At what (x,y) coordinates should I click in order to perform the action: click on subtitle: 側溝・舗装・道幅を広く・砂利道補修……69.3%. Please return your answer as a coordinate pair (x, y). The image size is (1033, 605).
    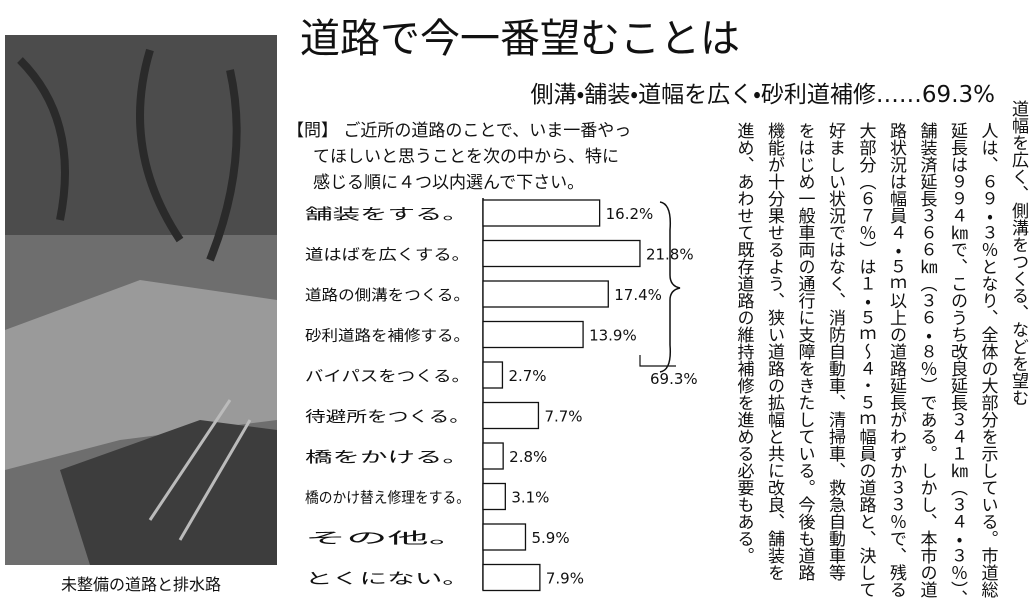
    Looking at the image, I should click on (762, 95).